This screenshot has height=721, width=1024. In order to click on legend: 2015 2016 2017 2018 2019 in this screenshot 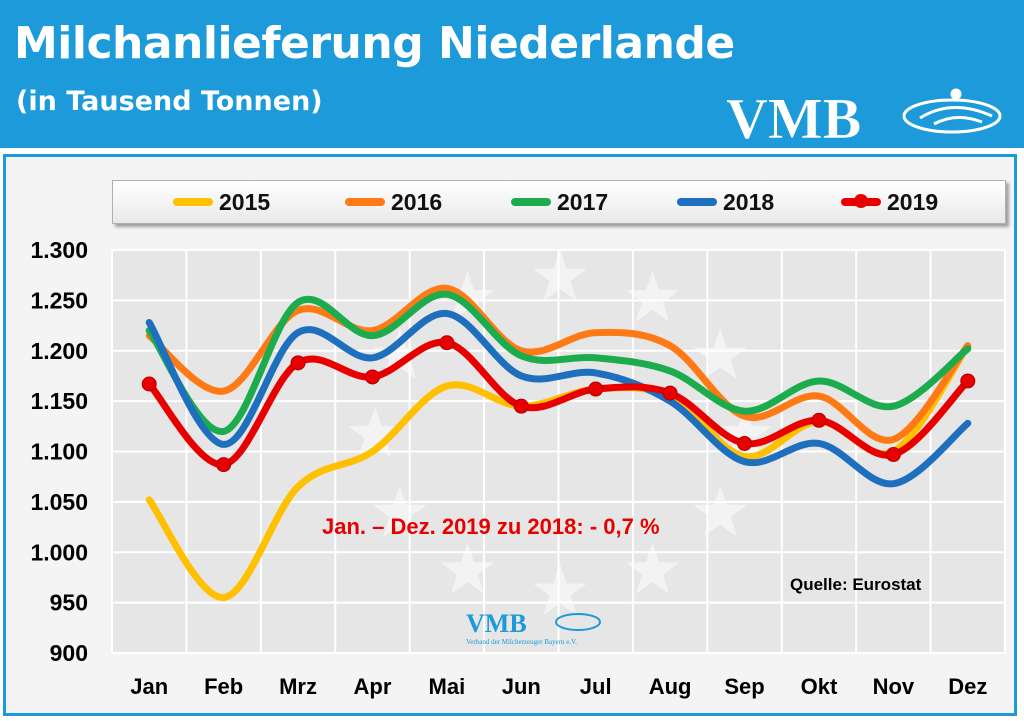, I will do `click(559, 202)`.